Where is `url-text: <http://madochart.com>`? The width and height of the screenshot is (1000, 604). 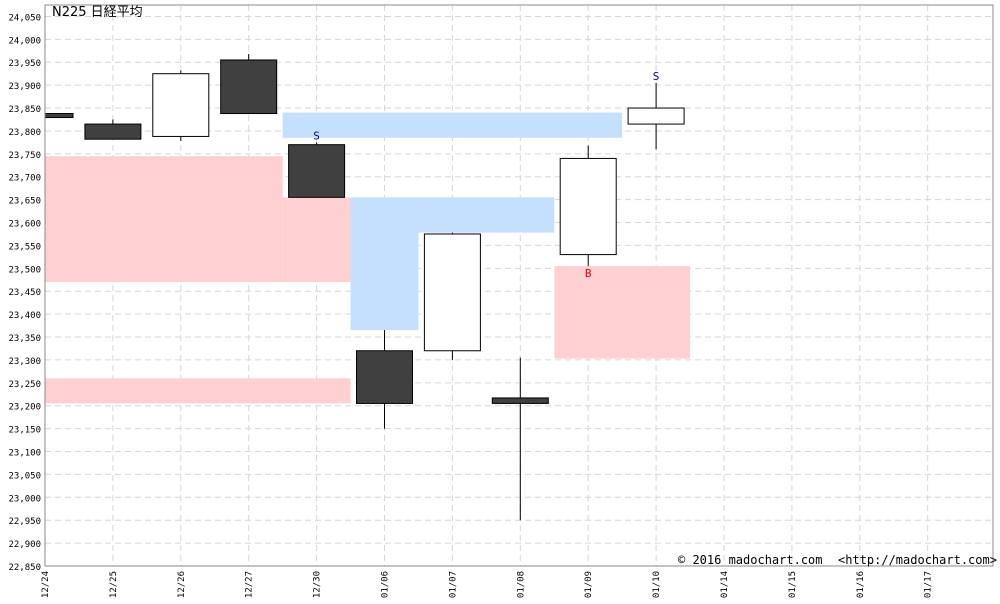
url-text: <http://madochart.com> is located at coordinates (917, 560).